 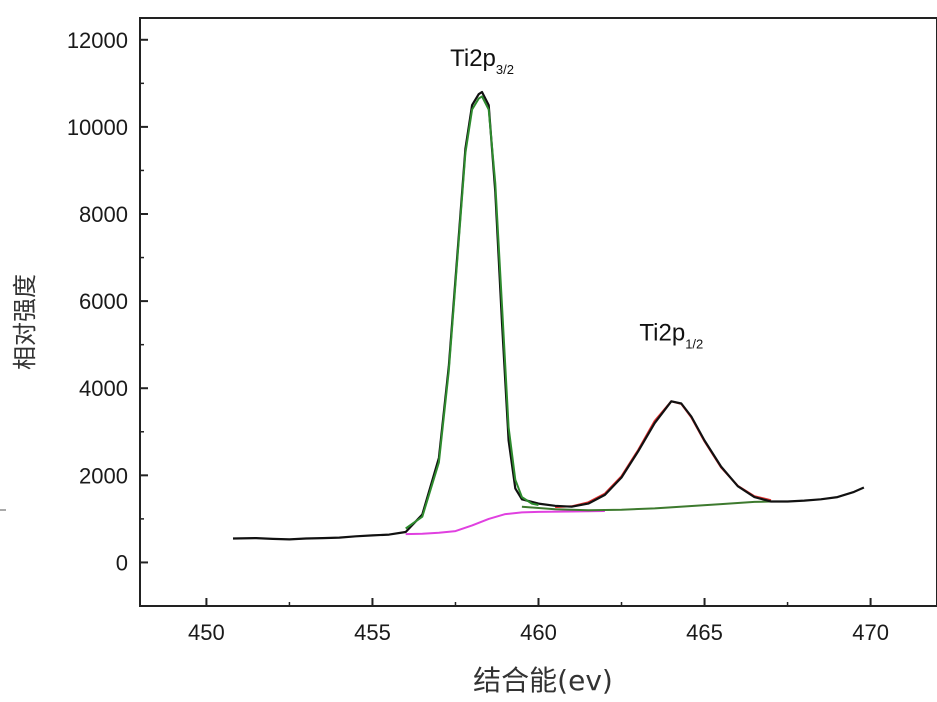 What do you see at coordinates (97, 40) in the screenshot?
I see `y-tick-label: 12000` at bounding box center [97, 40].